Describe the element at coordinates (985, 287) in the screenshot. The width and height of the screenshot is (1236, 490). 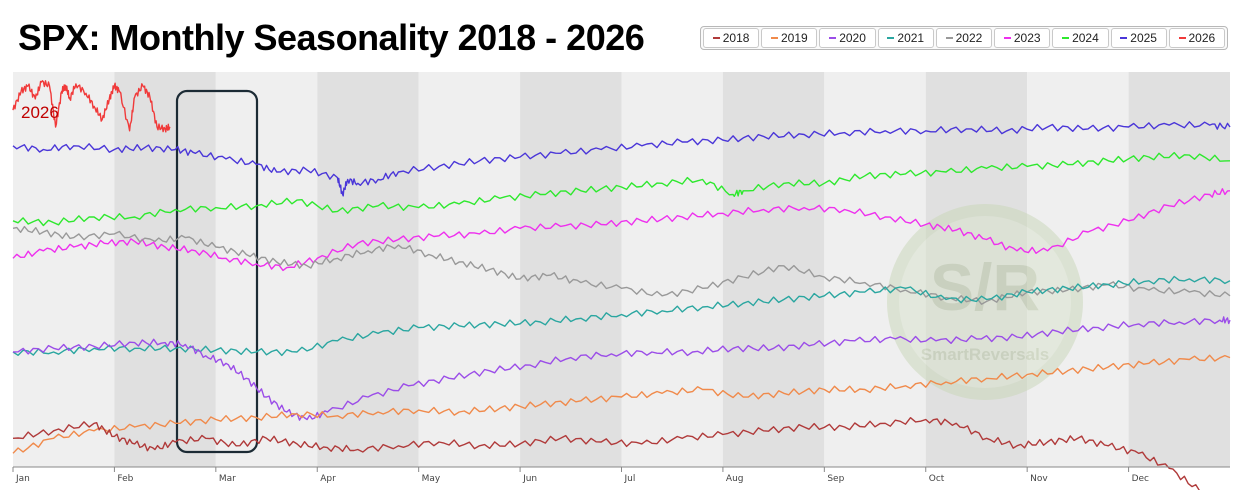
I see `watermark-logo-text: S/R` at that location.